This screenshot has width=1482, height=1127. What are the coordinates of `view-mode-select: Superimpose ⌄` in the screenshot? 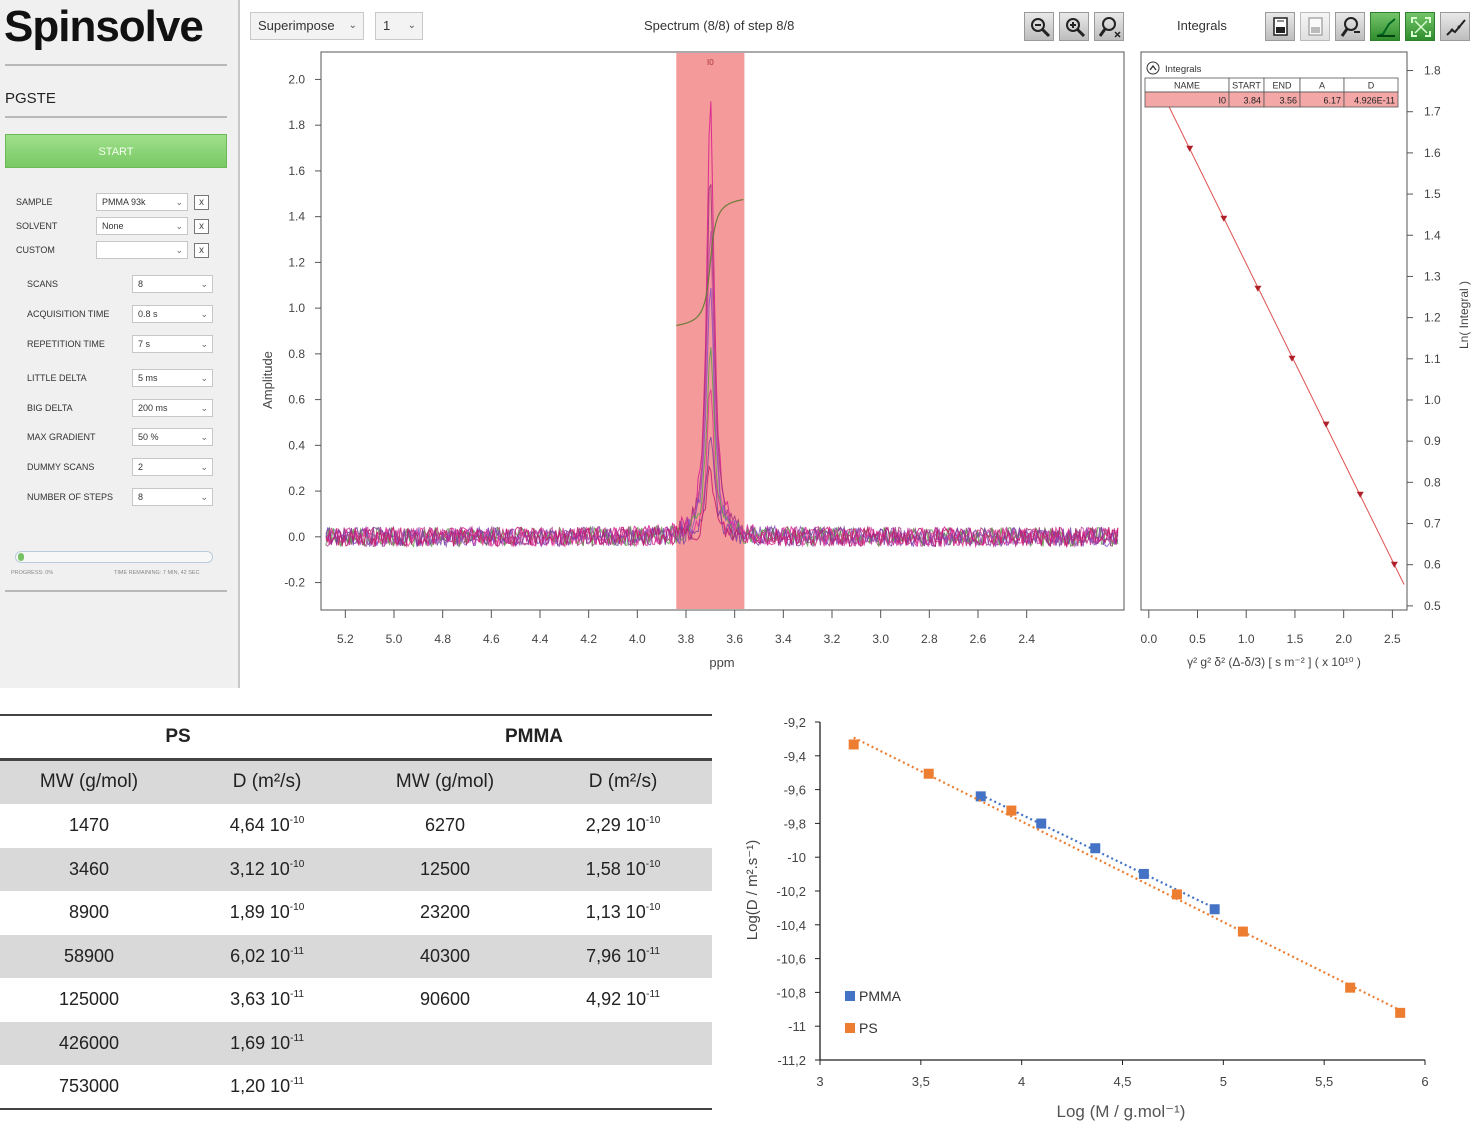 It's located at (307, 26).